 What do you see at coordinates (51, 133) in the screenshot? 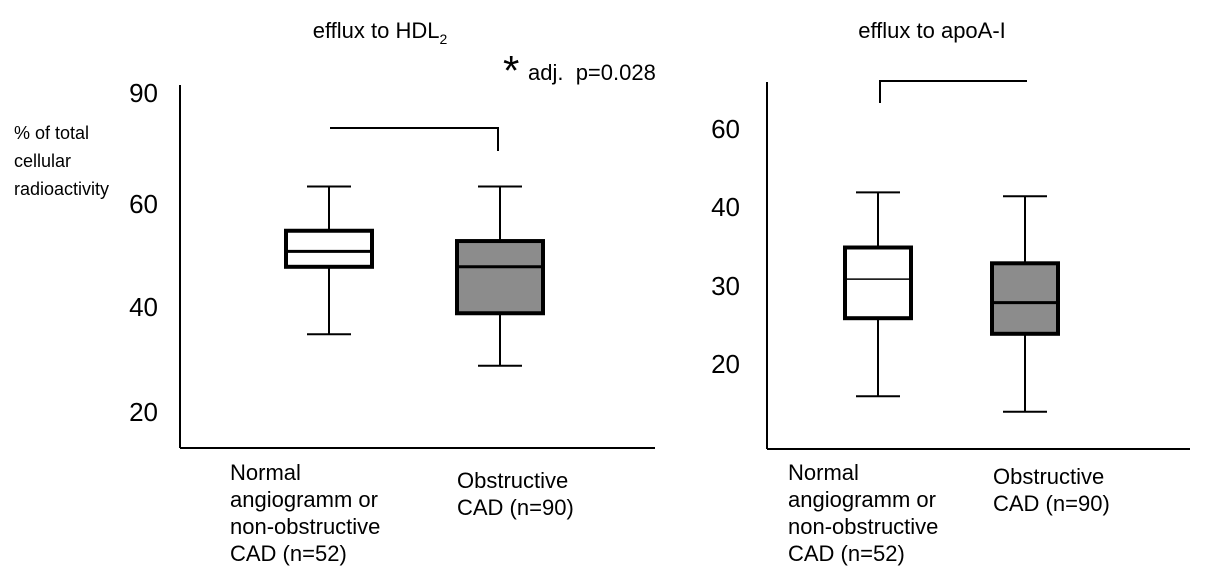
I see `y-axis-label-line-1: % of total` at bounding box center [51, 133].